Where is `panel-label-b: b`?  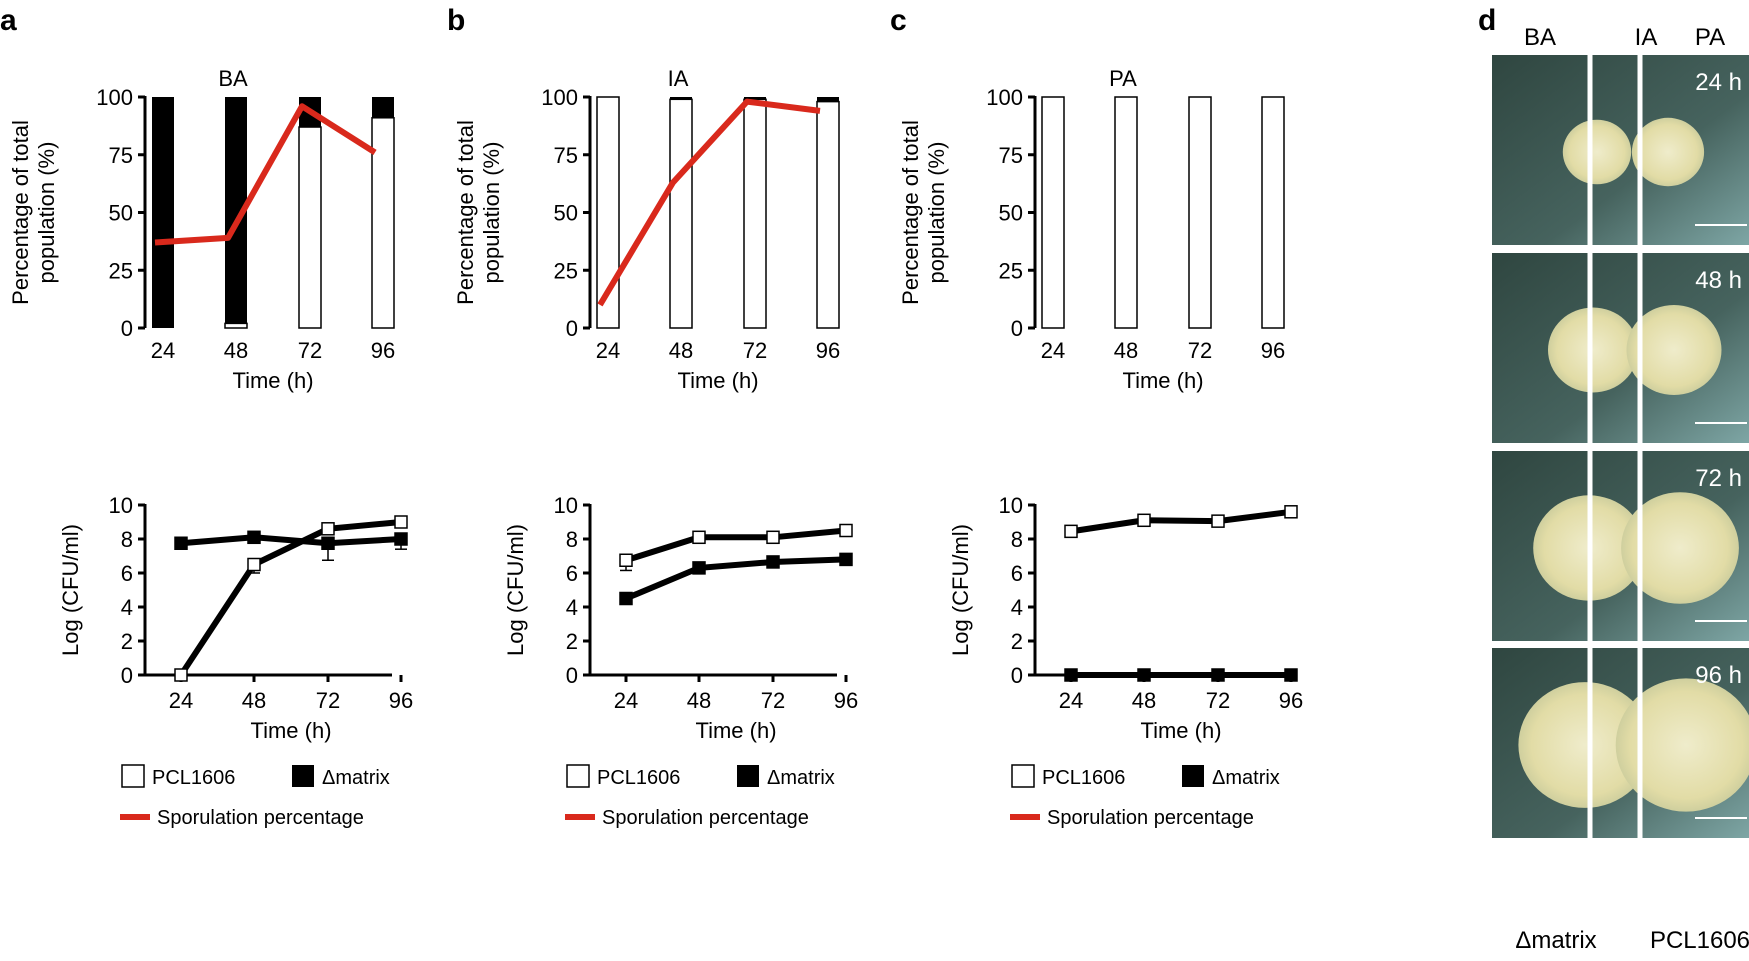 panel-label-b: b is located at coordinates (456, 20).